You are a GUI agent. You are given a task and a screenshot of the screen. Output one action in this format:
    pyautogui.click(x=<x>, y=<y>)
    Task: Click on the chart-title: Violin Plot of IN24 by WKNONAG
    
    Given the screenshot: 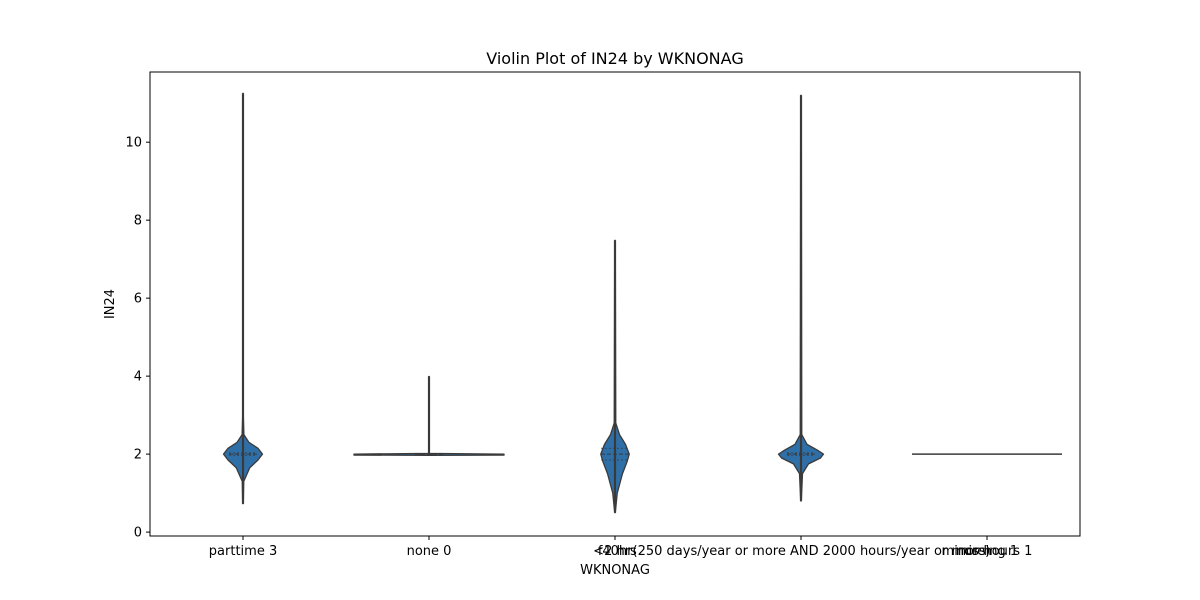 What is the action you would take?
    pyautogui.click(x=614, y=58)
    